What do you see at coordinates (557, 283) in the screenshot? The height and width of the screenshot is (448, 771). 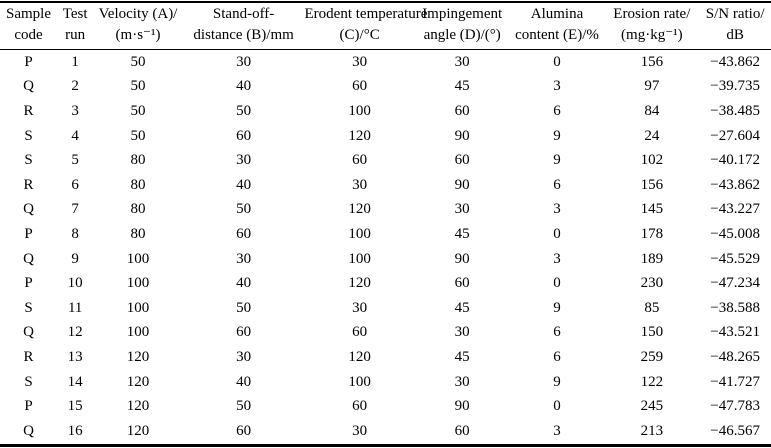 I see `table-cell-alumina-content: 0` at bounding box center [557, 283].